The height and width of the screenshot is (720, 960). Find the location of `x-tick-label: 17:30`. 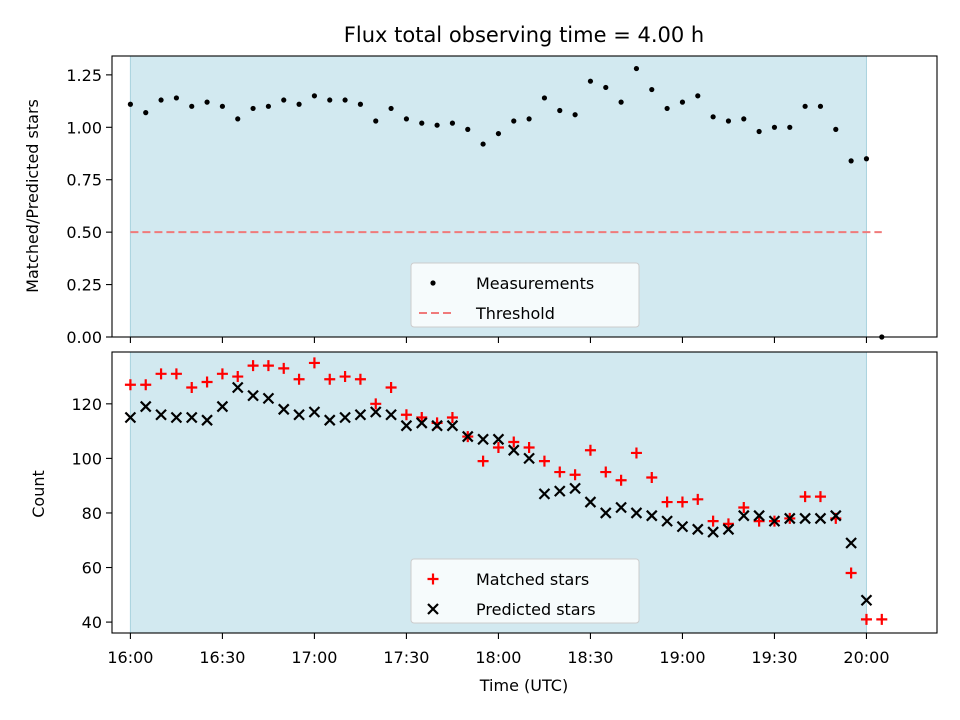

x-tick-label: 17:30 is located at coordinates (406, 657).